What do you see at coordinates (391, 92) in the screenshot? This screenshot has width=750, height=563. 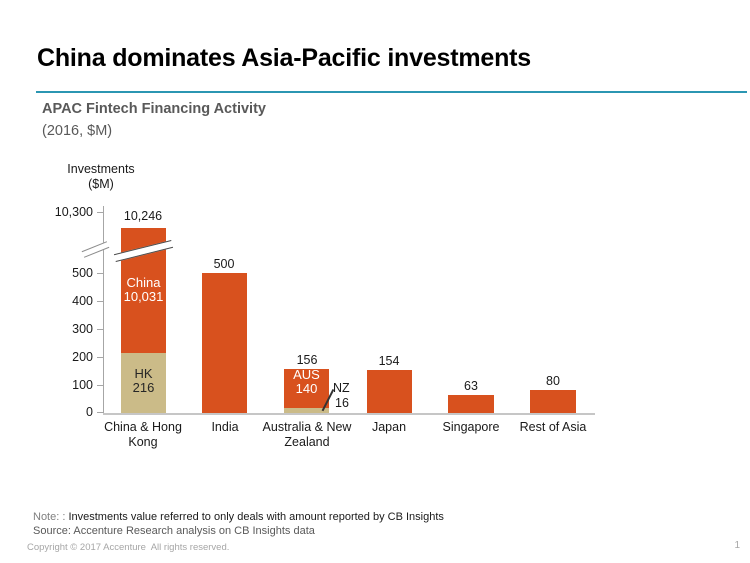 I see `title-divider-rule` at bounding box center [391, 92].